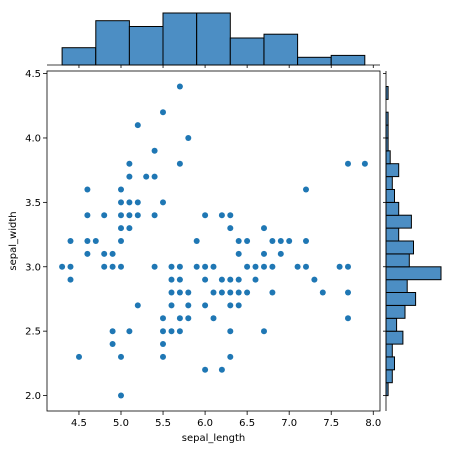  What do you see at coordinates (121, 423) in the screenshot?
I see `x-tick-label: 5.0` at bounding box center [121, 423].